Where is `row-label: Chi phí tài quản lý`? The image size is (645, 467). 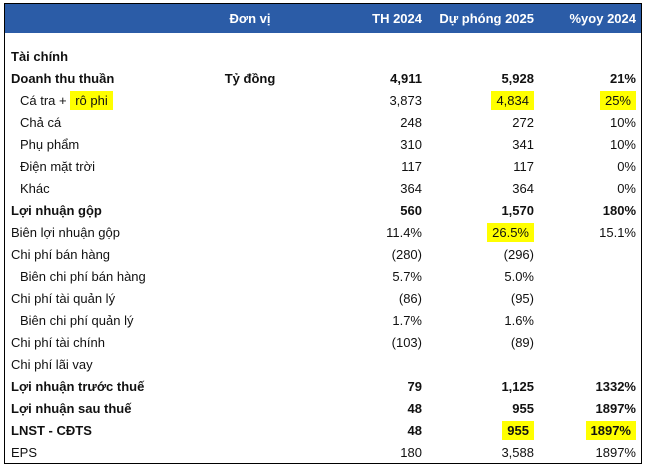 row-label: Chi phí tài quản lý is located at coordinates (90, 298).